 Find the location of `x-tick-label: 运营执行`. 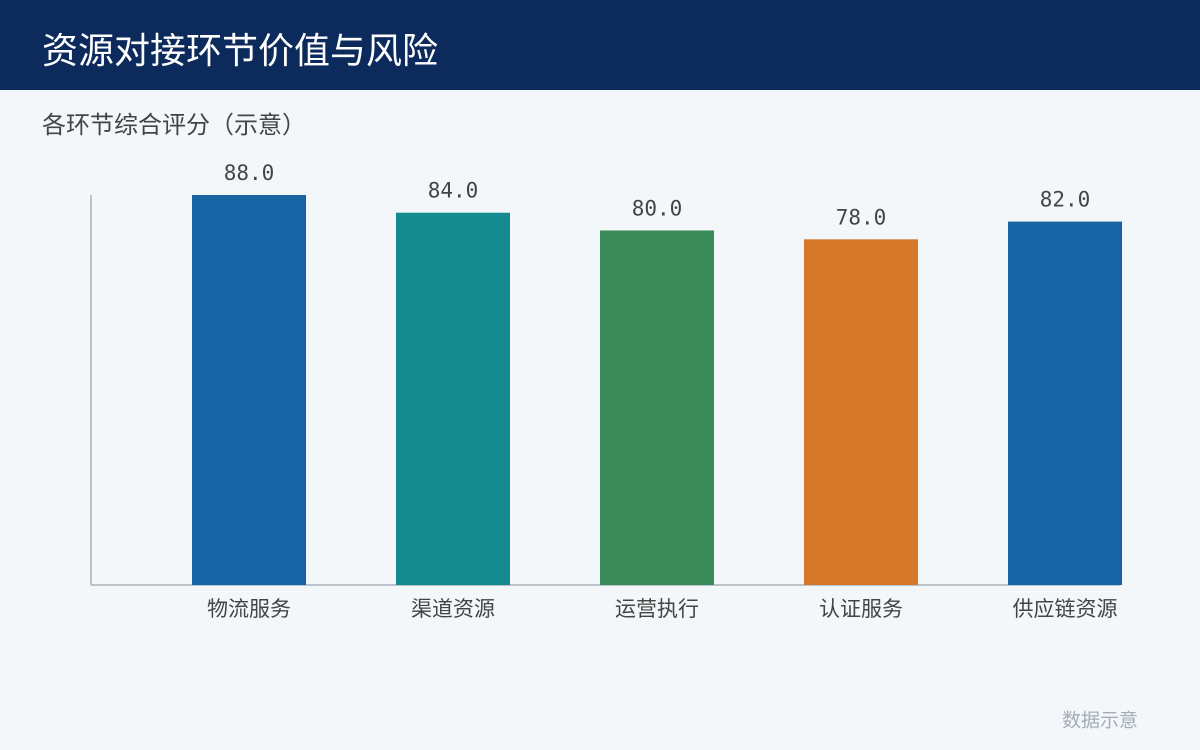

x-tick-label: 运营执行 is located at coordinates (657, 609).